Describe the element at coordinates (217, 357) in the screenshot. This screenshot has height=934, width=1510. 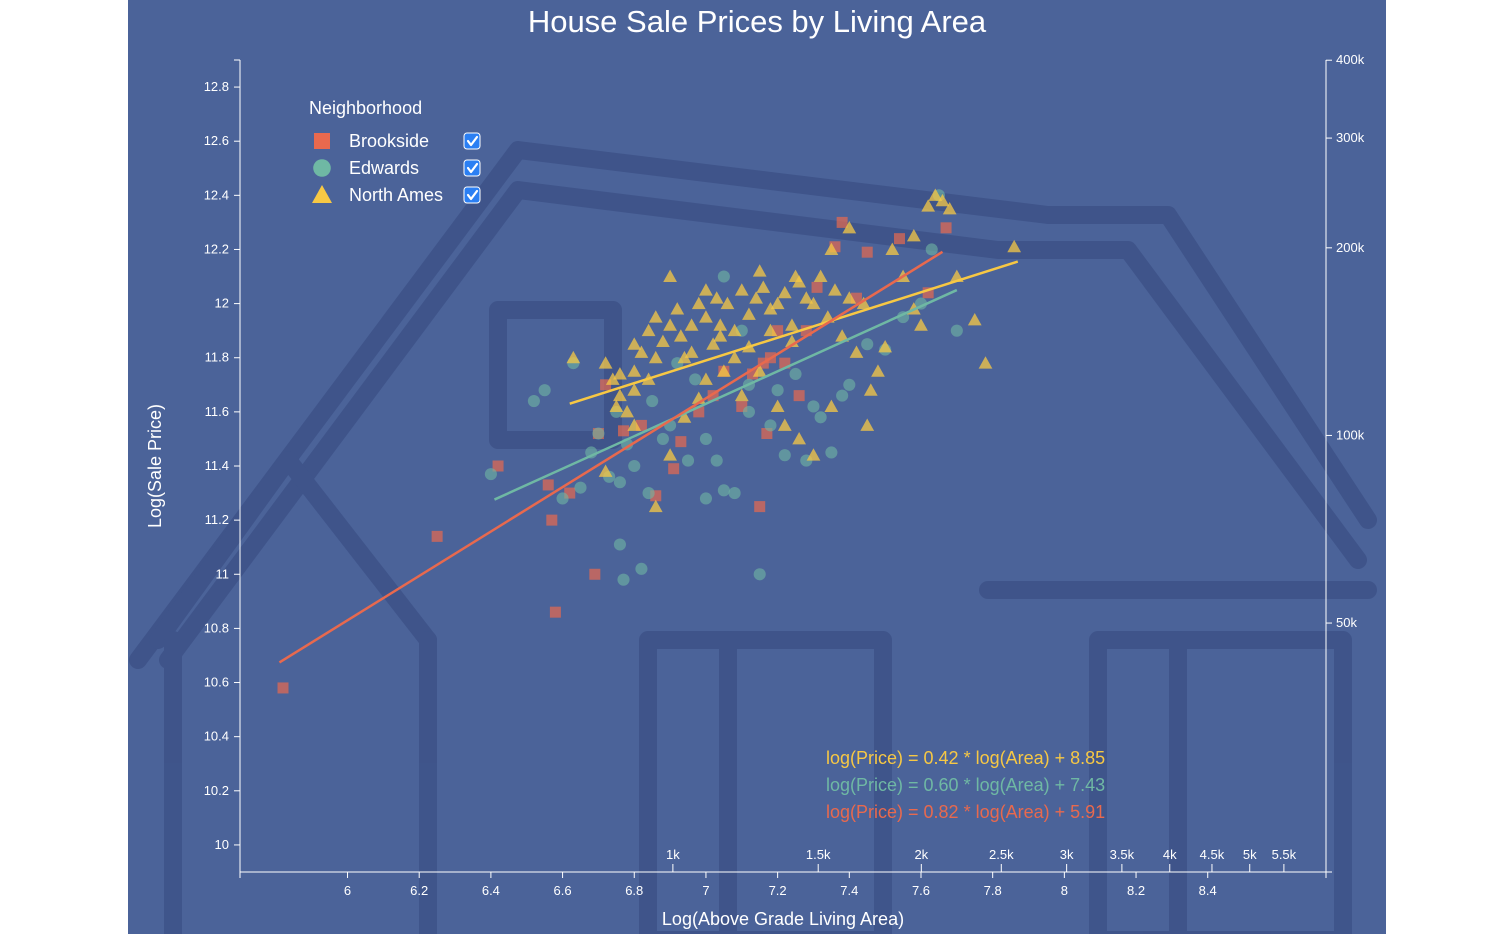
I see `y-tick-label: 11.8` at that location.